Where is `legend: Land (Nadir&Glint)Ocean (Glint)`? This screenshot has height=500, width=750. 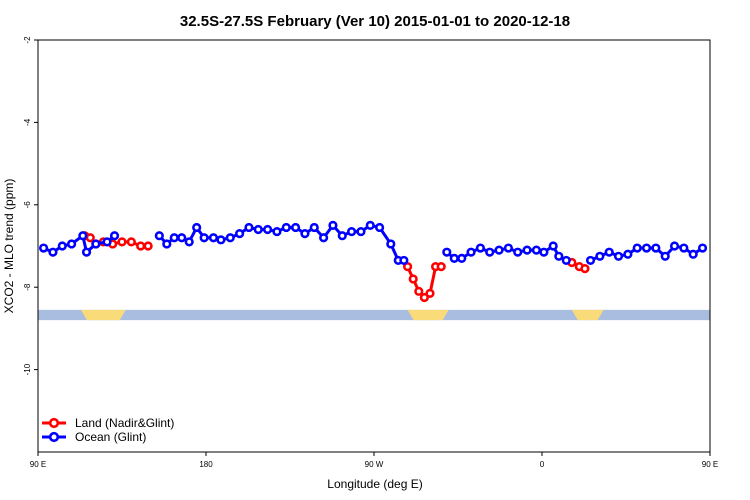
legend: Land (Nadir&Glint)Ocean (Glint) is located at coordinates (108, 430).